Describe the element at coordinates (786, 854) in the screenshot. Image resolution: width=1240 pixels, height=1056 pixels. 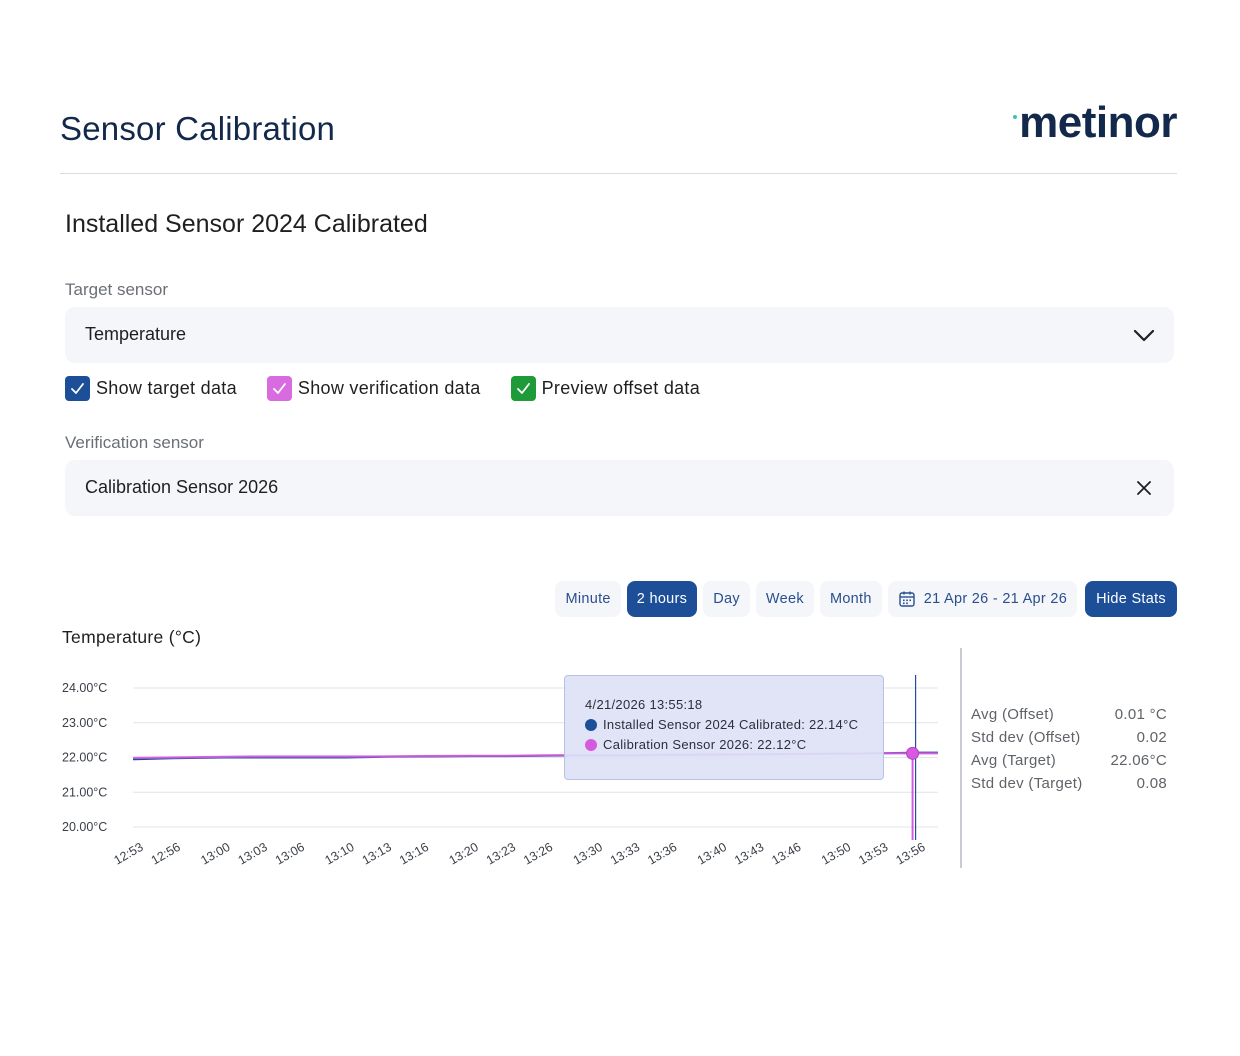
I see `x-tick-label: 13:46` at that location.